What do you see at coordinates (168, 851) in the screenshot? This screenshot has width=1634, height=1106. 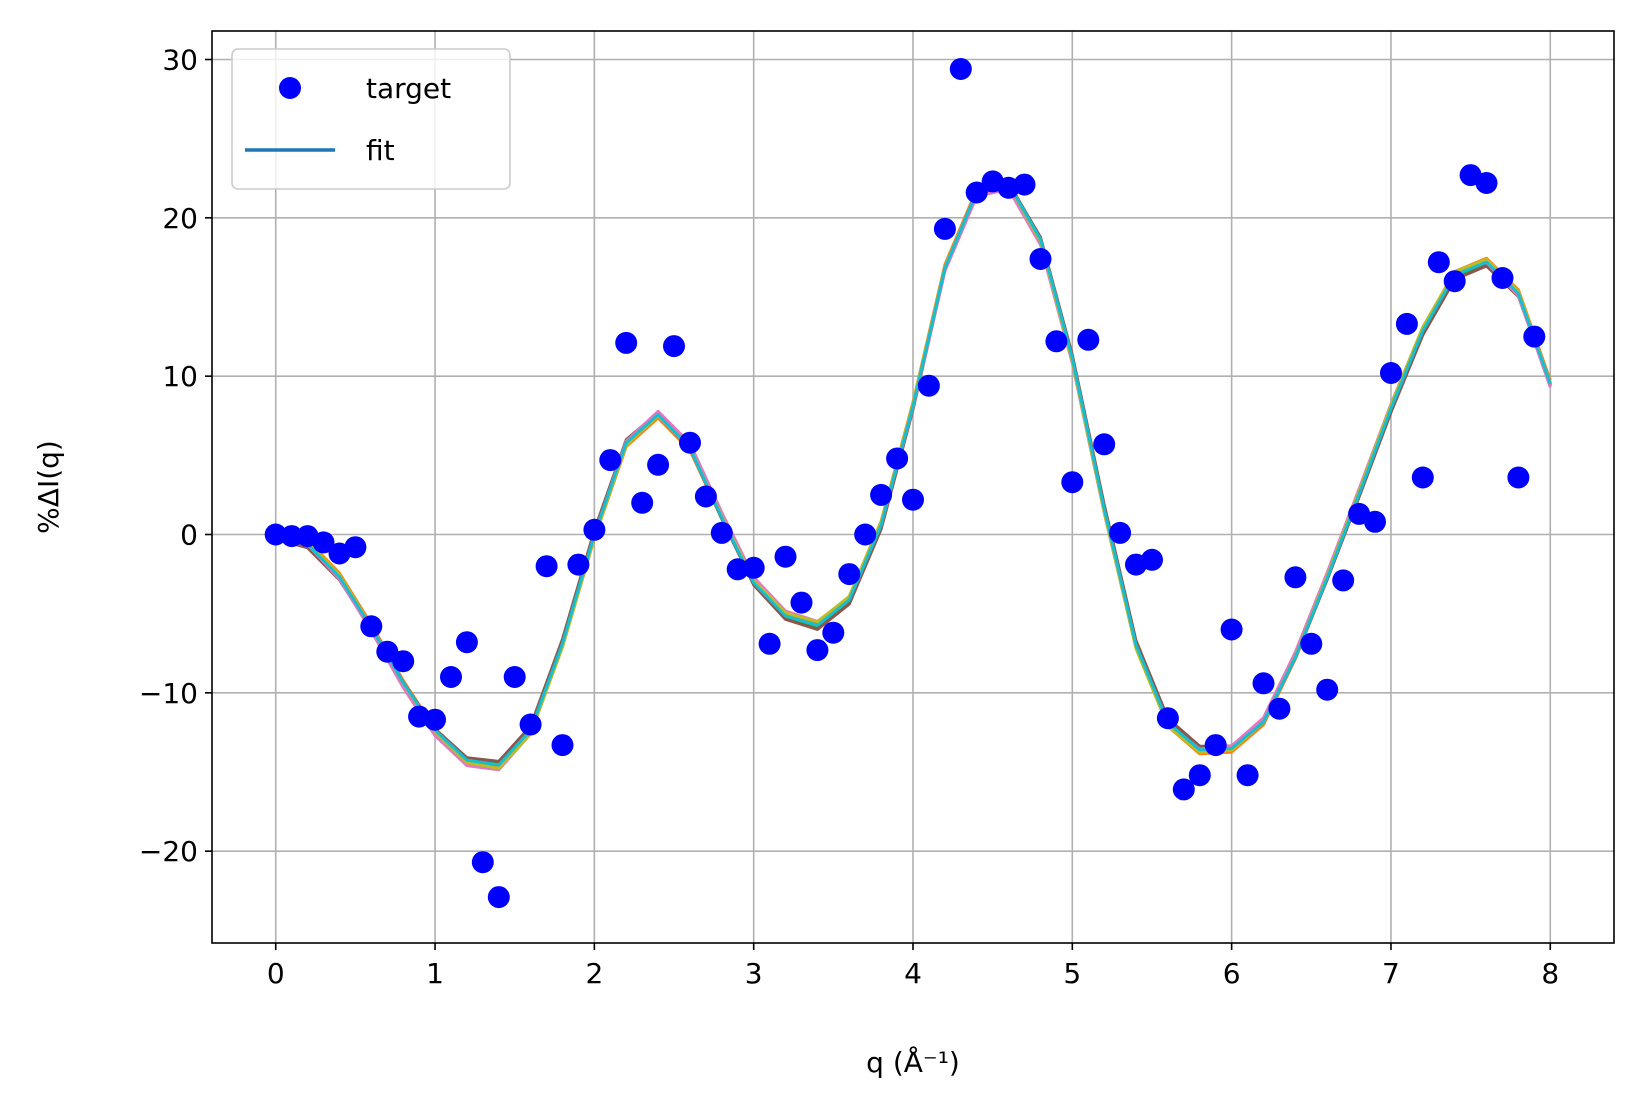 I see `y-tick-label: −20` at bounding box center [168, 851].